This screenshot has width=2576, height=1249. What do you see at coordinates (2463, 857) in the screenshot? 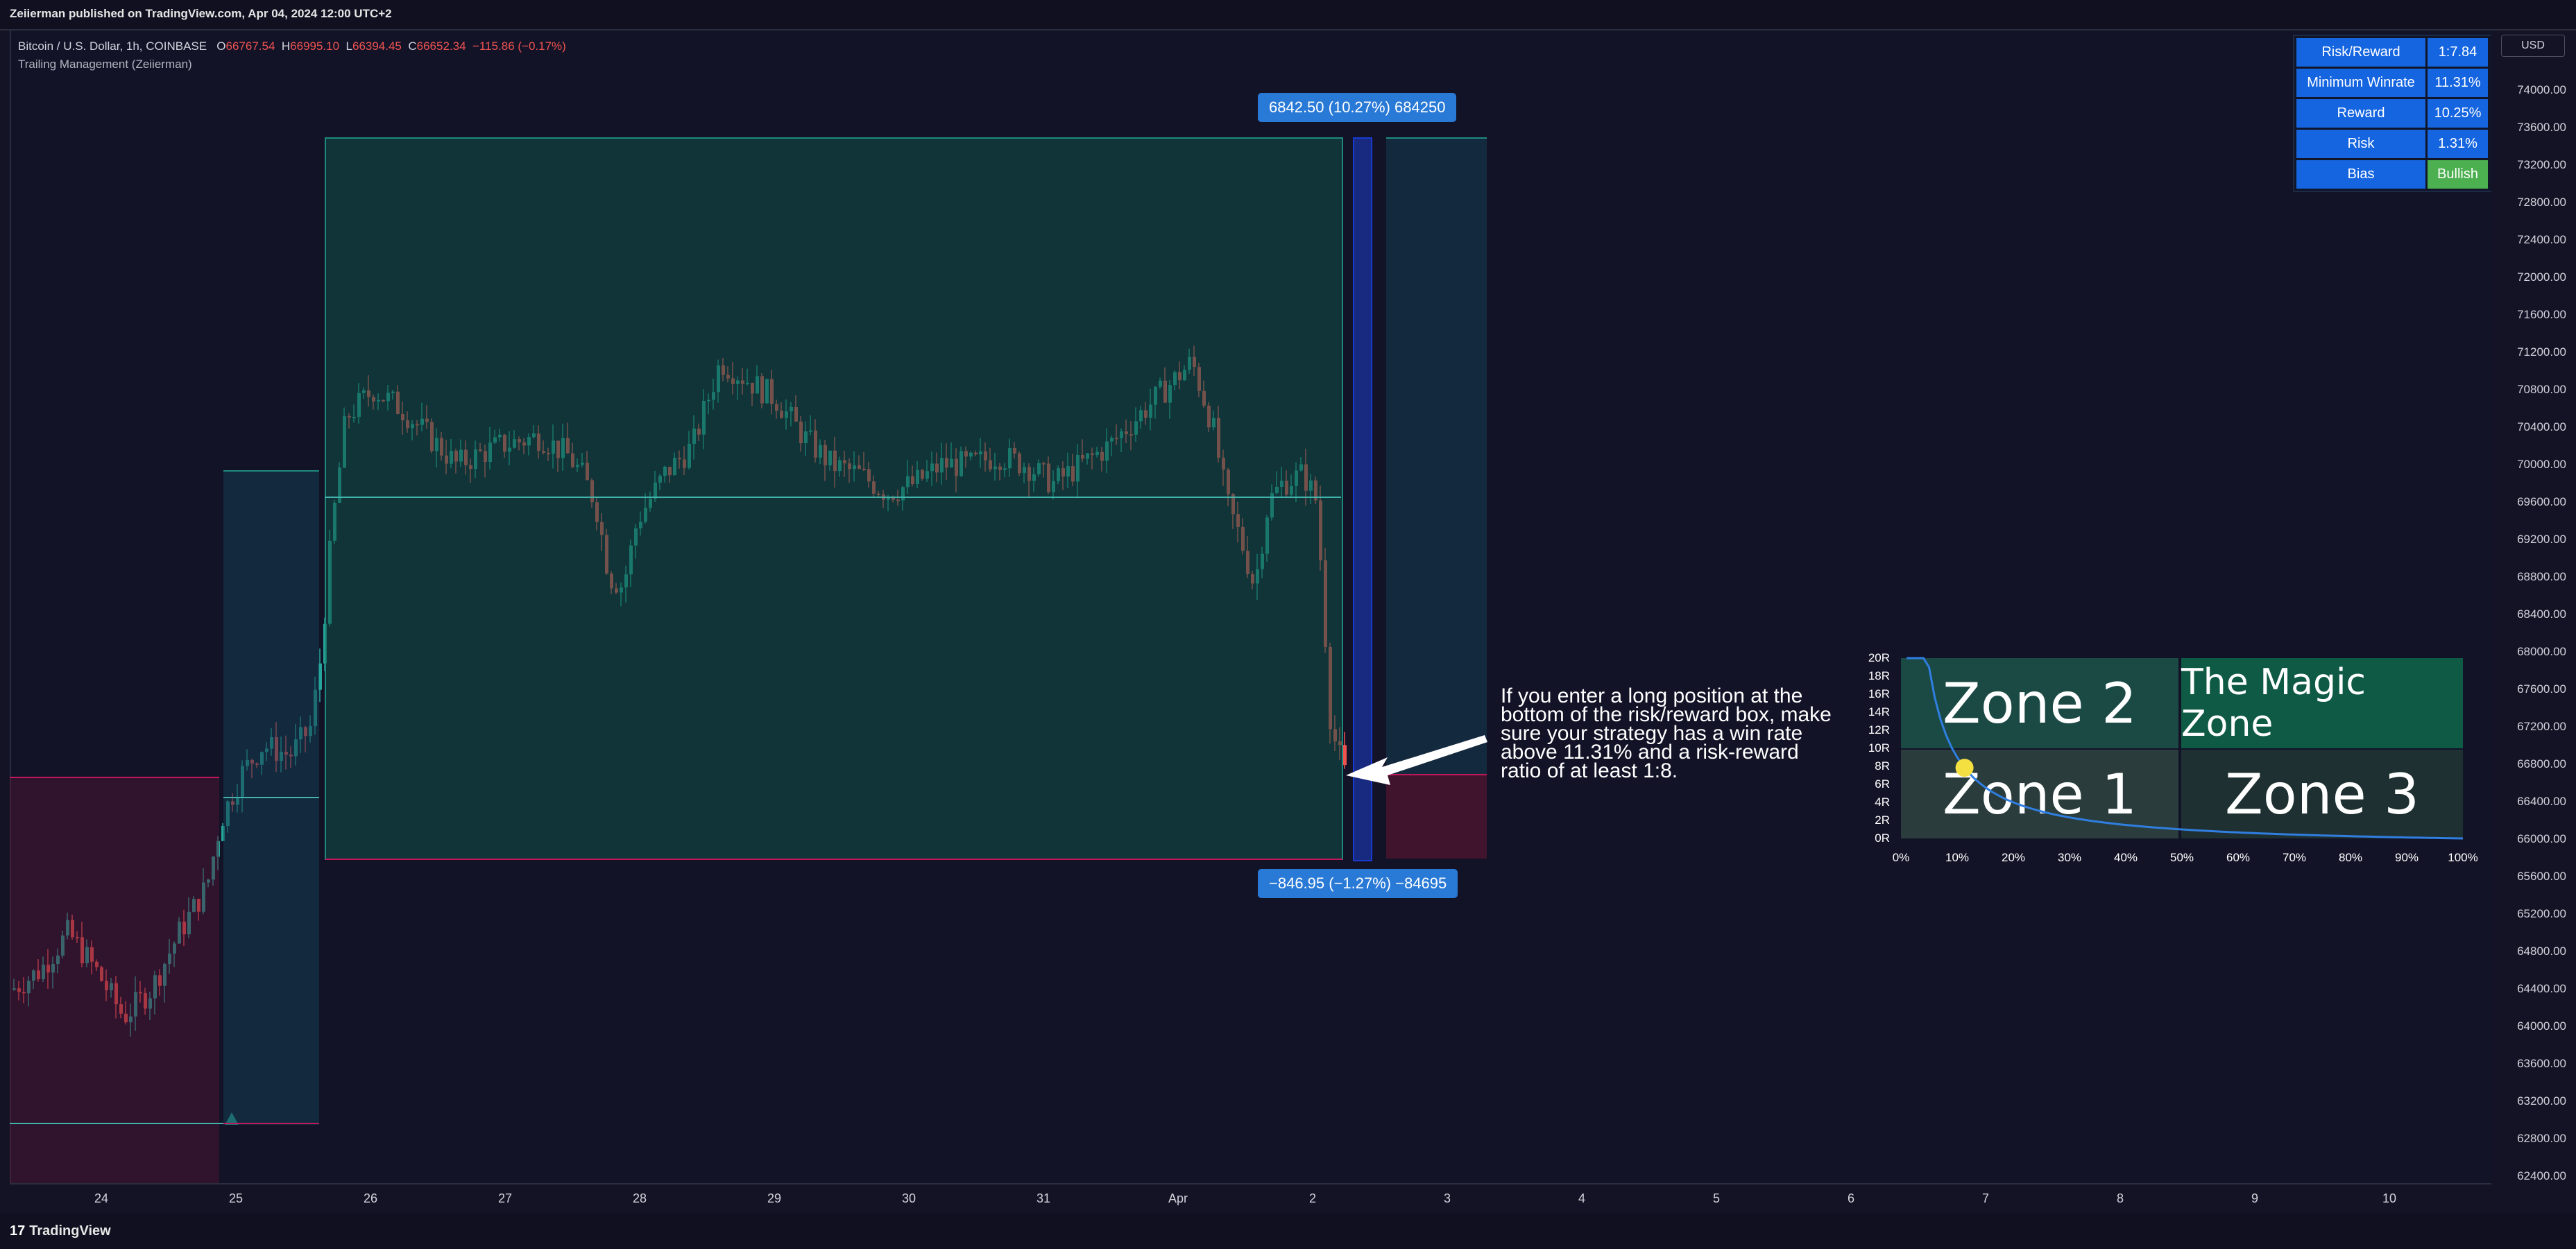
I see `zone-x-label: 100%` at bounding box center [2463, 857].